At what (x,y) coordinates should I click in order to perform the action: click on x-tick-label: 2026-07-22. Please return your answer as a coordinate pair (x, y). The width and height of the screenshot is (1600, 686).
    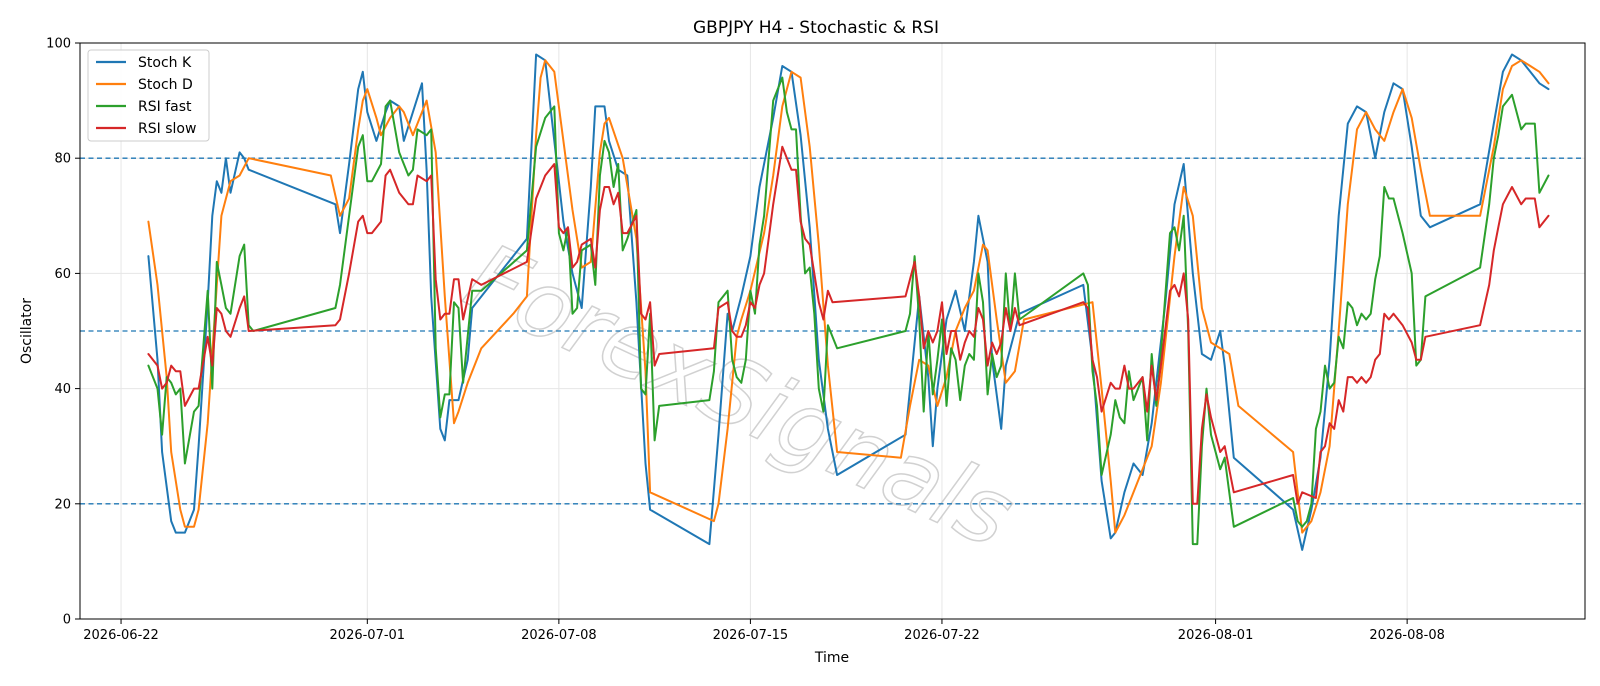
    Looking at the image, I should click on (942, 635).